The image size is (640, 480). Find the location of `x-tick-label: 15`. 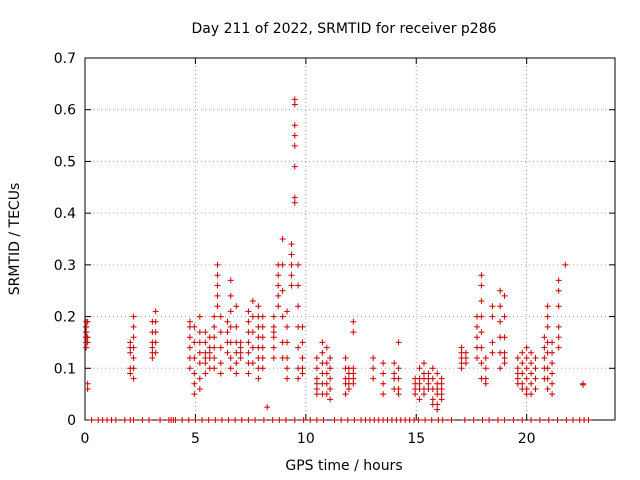

x-tick-label: 15 is located at coordinates (416, 439).